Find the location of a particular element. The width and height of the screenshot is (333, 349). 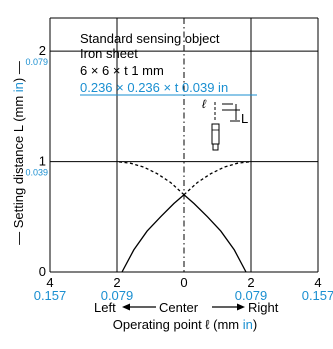

x-tick-label-in-3: 0.079 is located at coordinates (251, 295).